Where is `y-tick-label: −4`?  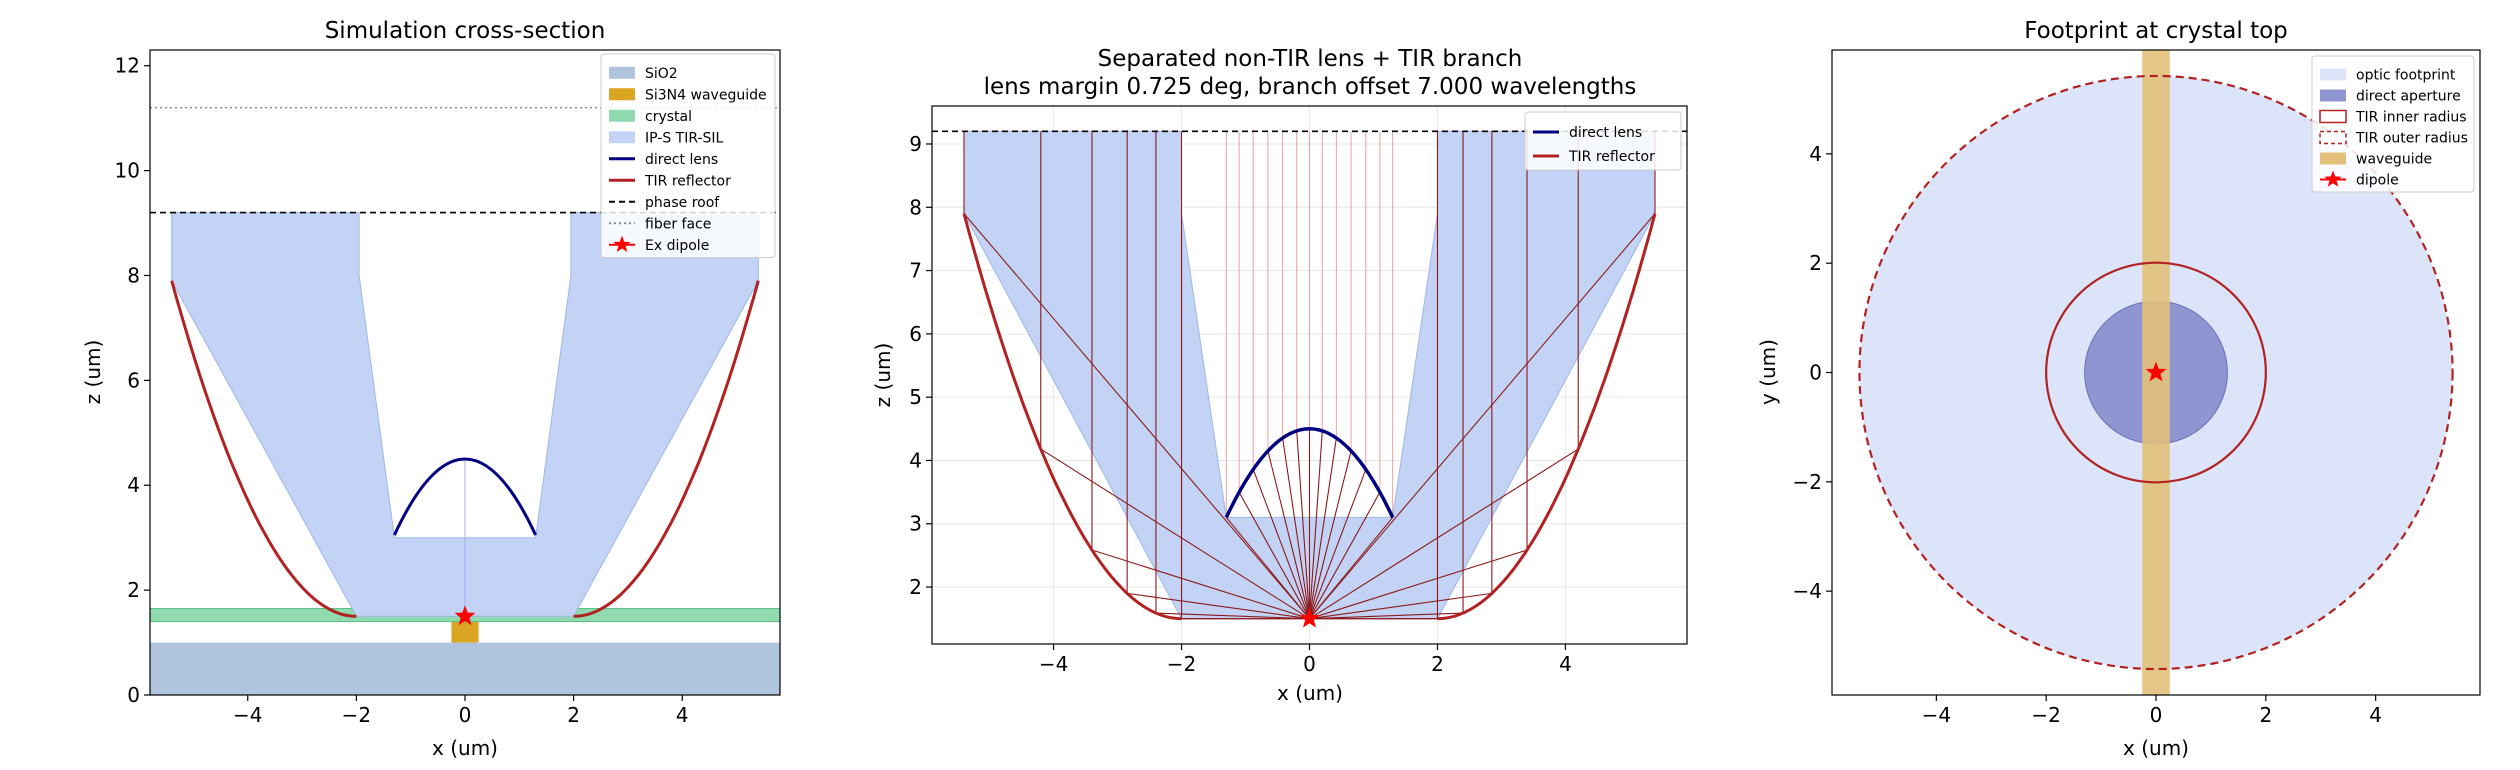 y-tick-label: −4 is located at coordinates (1807, 591).